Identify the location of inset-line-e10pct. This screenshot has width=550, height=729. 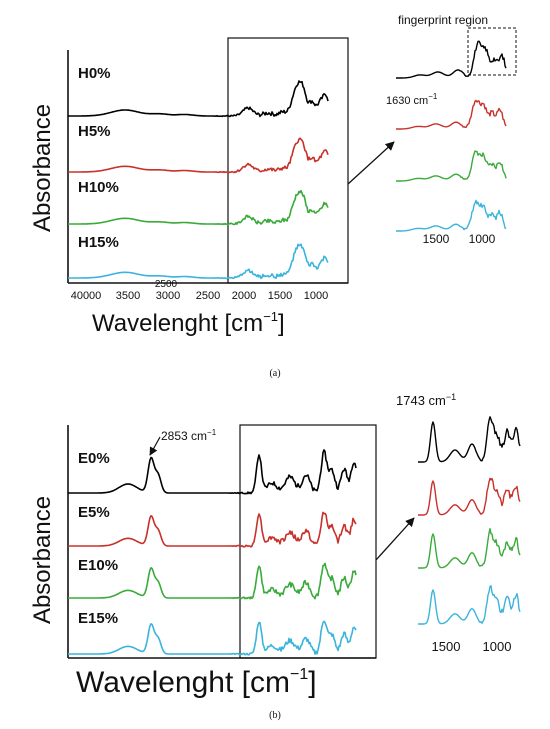
(469, 548).